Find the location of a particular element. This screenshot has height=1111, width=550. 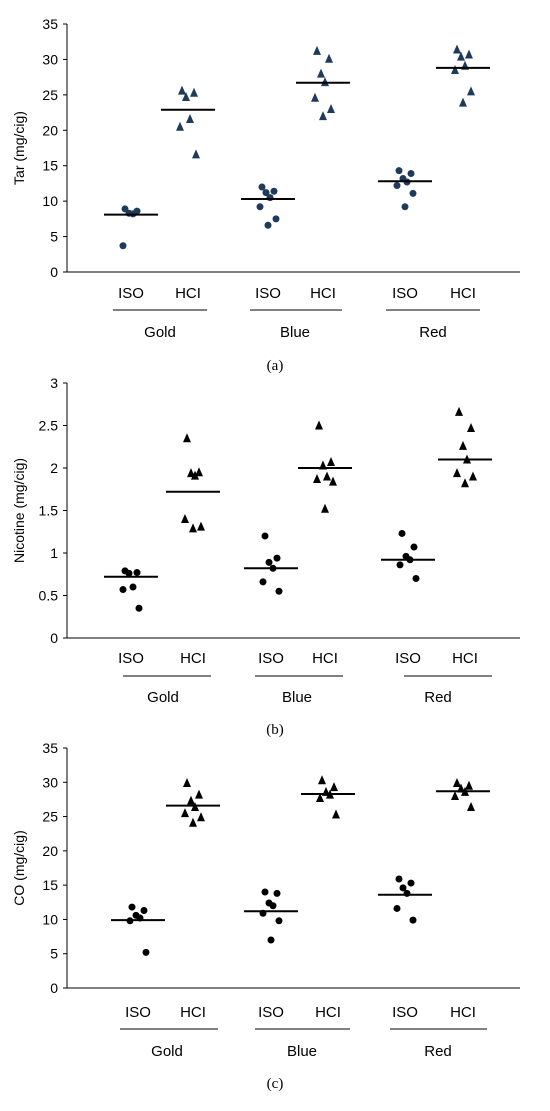

y-tick-label: 2.5 is located at coordinates (49, 426).